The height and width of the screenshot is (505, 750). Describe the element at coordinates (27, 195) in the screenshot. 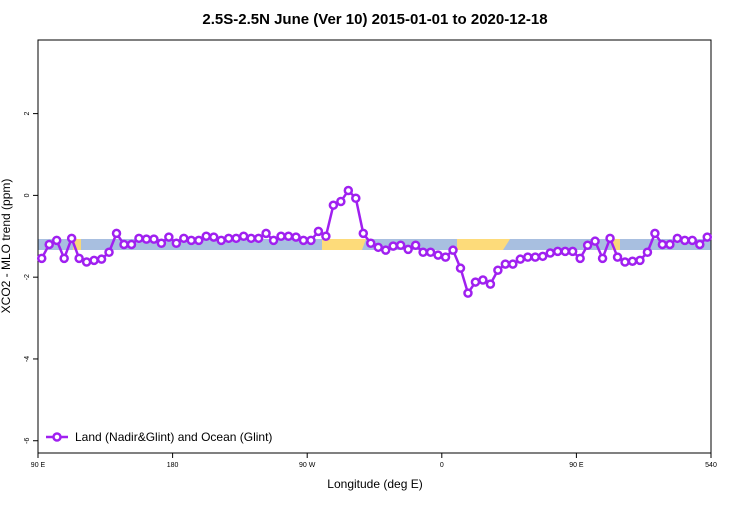

I see `y-tick-label: 0` at that location.